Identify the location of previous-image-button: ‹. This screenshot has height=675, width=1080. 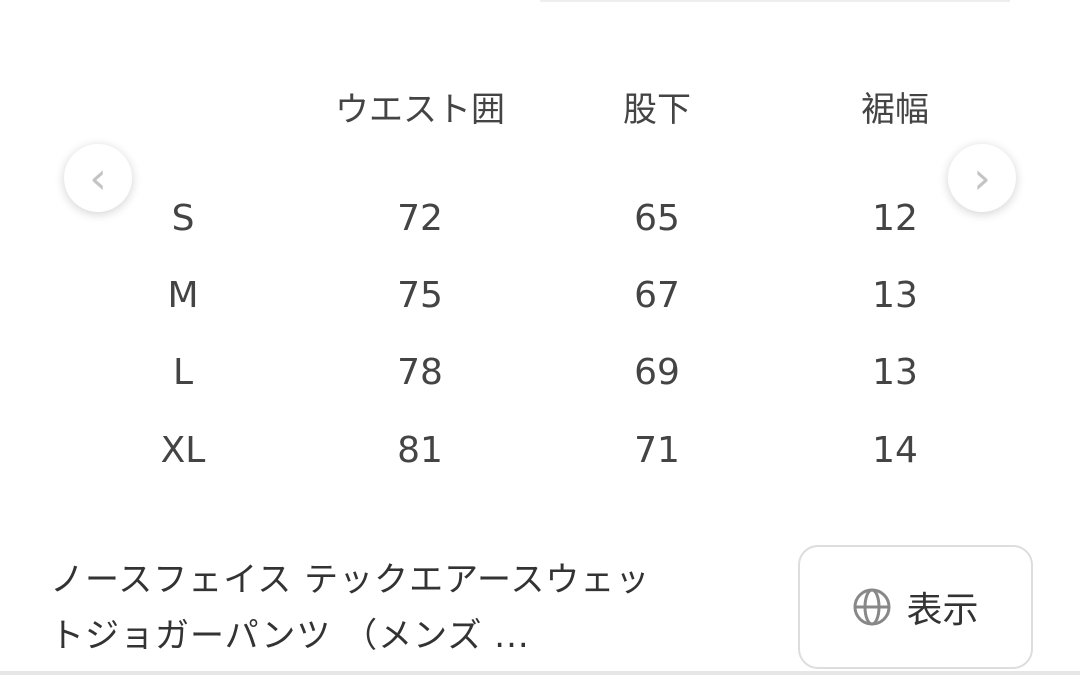
(98, 178).